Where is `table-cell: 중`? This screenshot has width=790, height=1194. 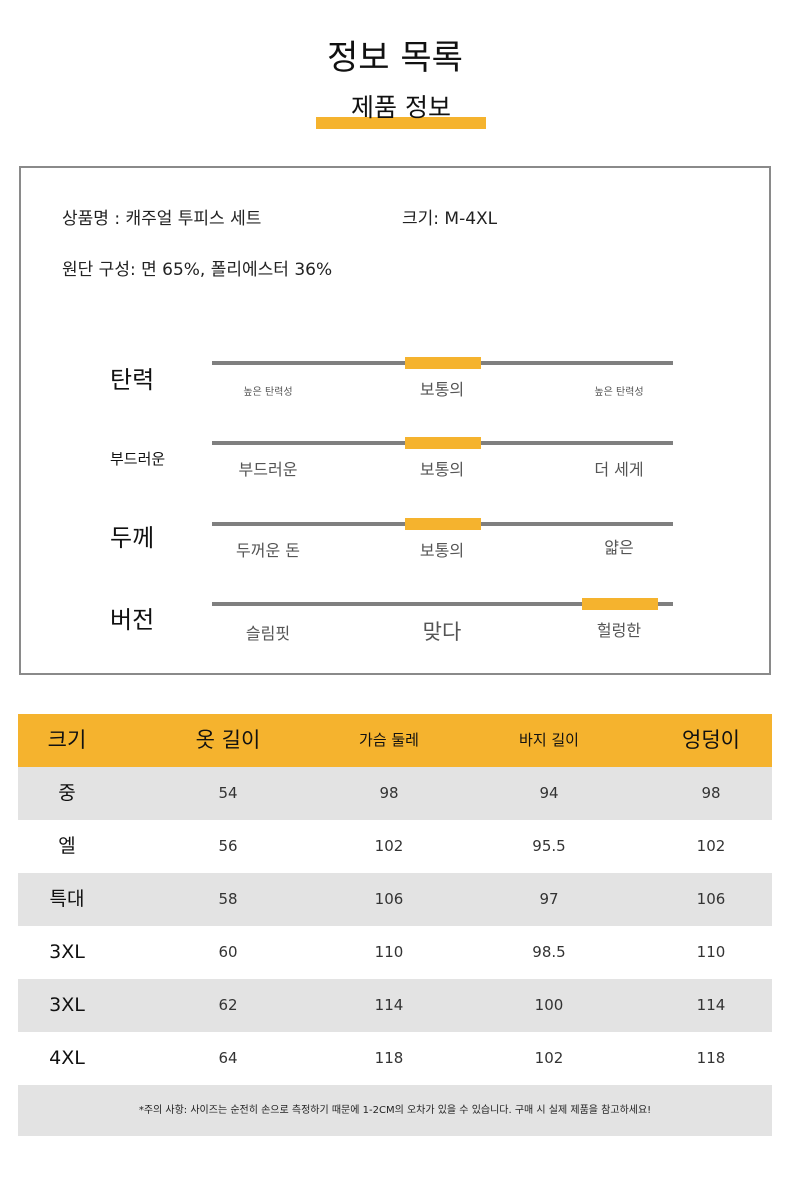
table-cell: 중 is located at coordinates (67, 793).